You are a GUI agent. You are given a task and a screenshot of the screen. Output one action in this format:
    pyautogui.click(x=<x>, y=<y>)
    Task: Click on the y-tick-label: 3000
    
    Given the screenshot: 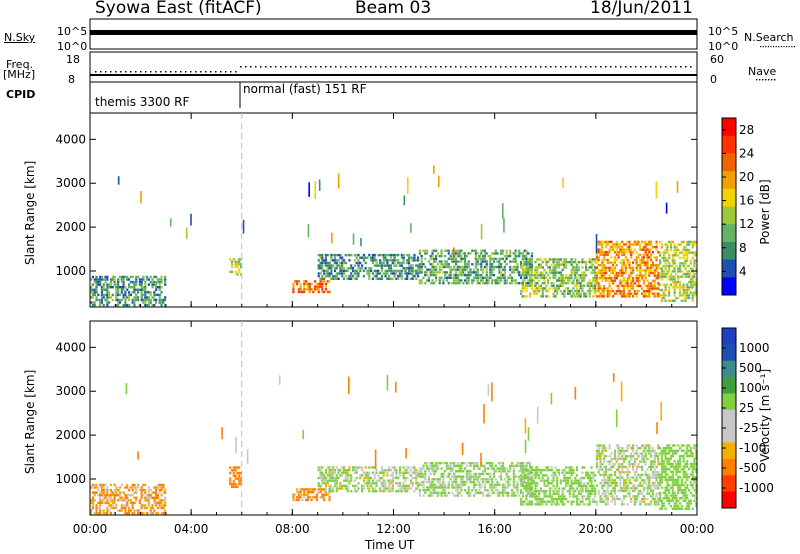 What is the action you would take?
    pyautogui.click(x=70, y=183)
    